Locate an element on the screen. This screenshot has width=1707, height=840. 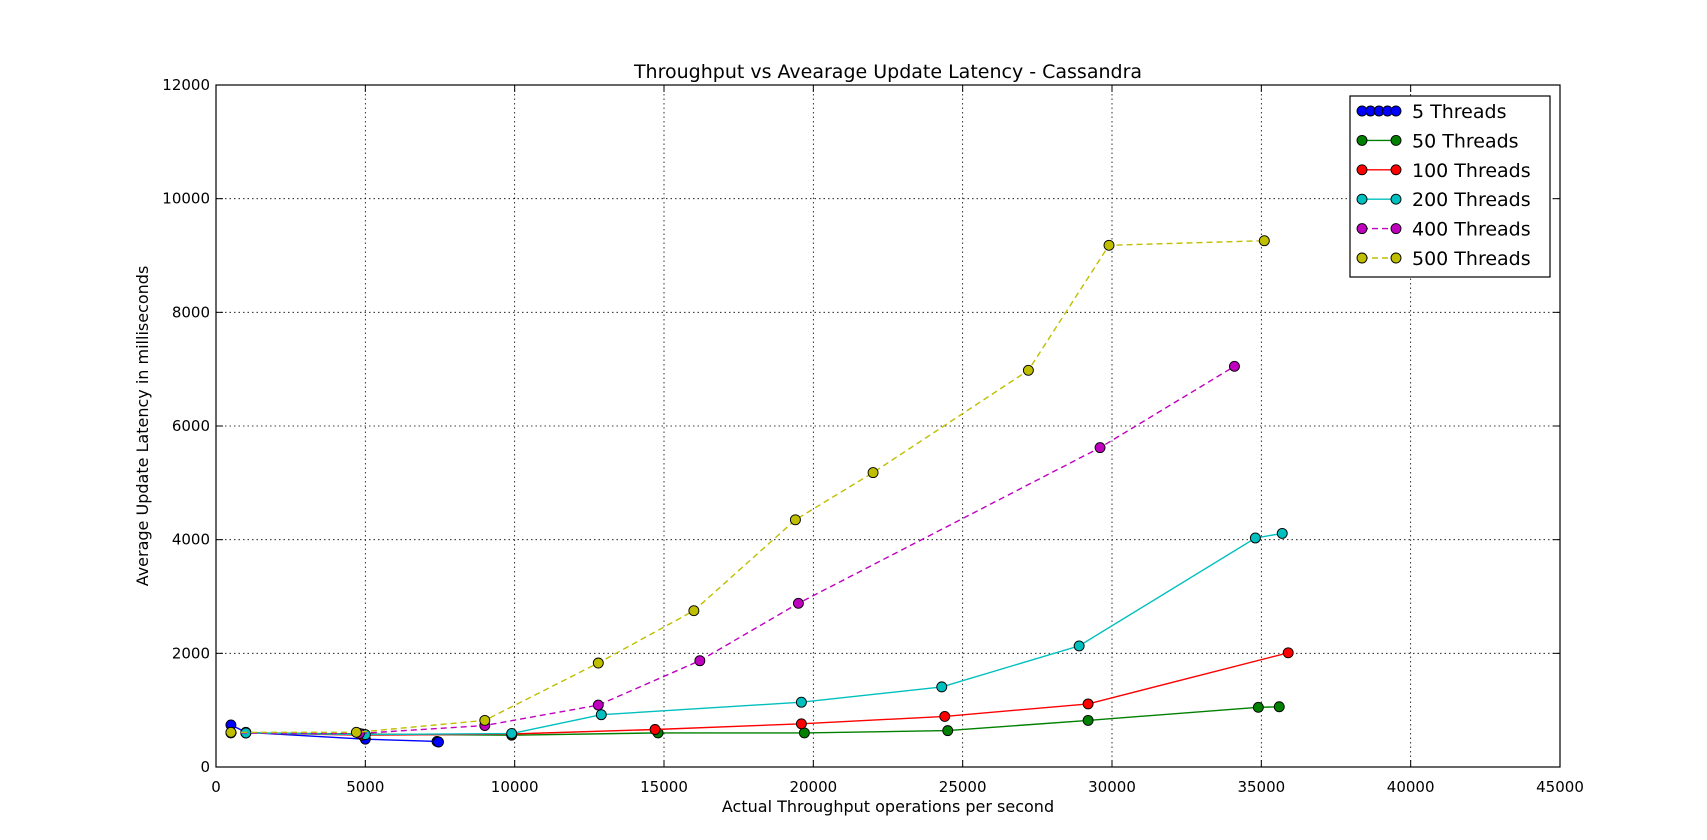
legend-entry-50-threads: 50 Threads is located at coordinates (1437, 141).